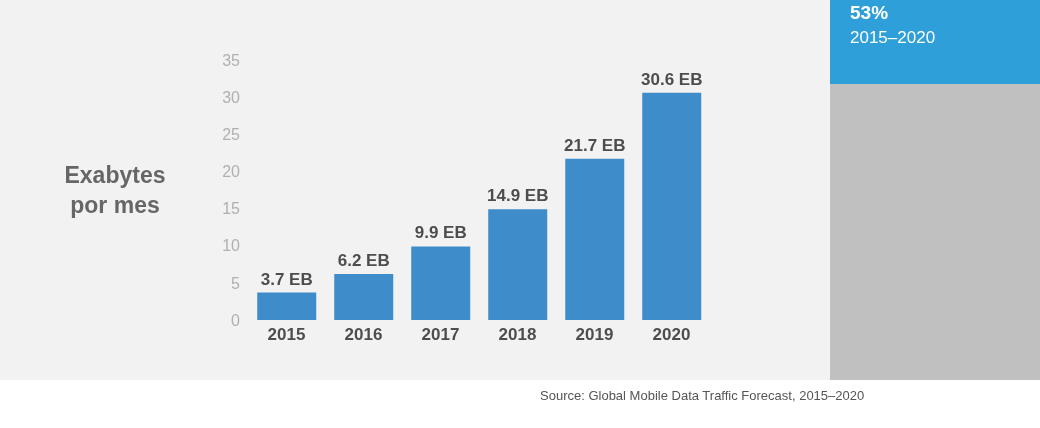 The height and width of the screenshot is (428, 1040). Describe the element at coordinates (115, 190) in the screenshot. I see `y-axis-title: Exabytes por mes` at that location.